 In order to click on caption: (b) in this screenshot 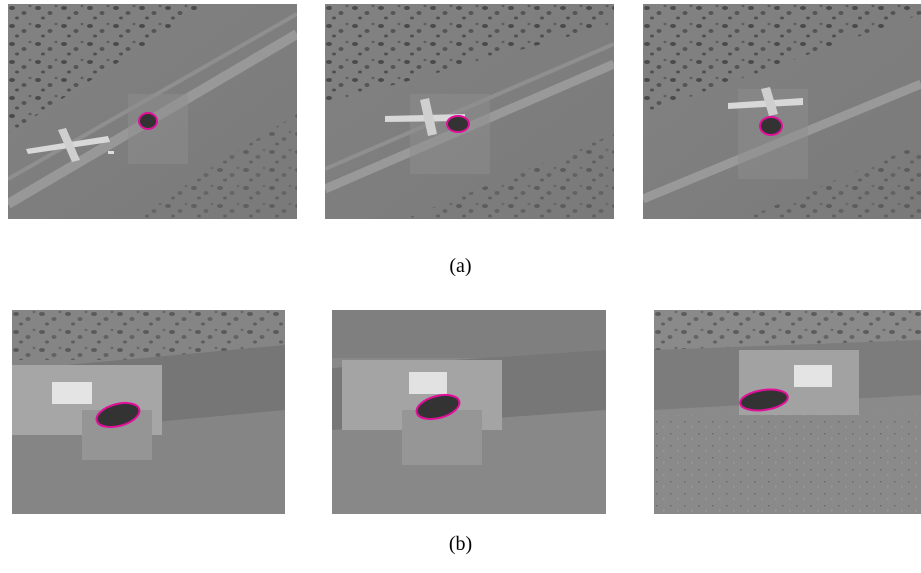, I will do `click(460, 544)`.